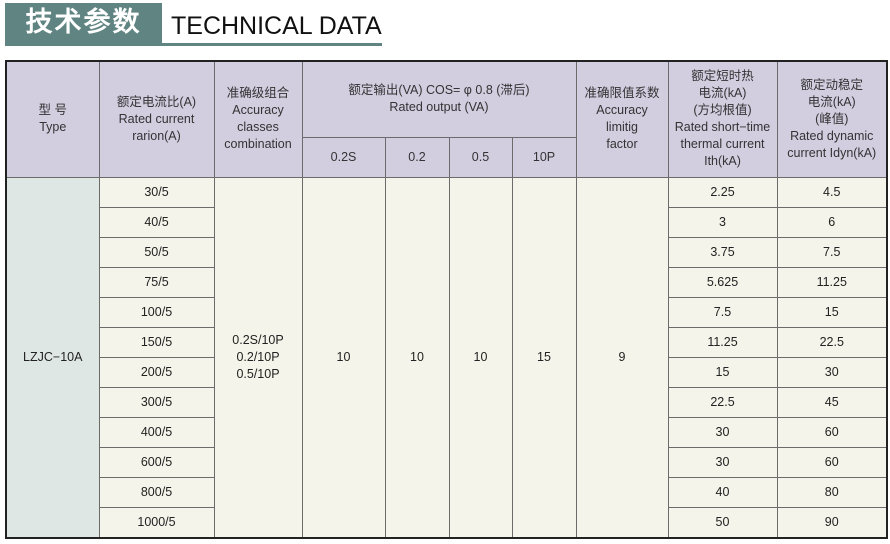 This screenshot has height=544, width=890. What do you see at coordinates (832, 372) in the screenshot?
I see `dynamic-current-cell: 30` at bounding box center [832, 372].